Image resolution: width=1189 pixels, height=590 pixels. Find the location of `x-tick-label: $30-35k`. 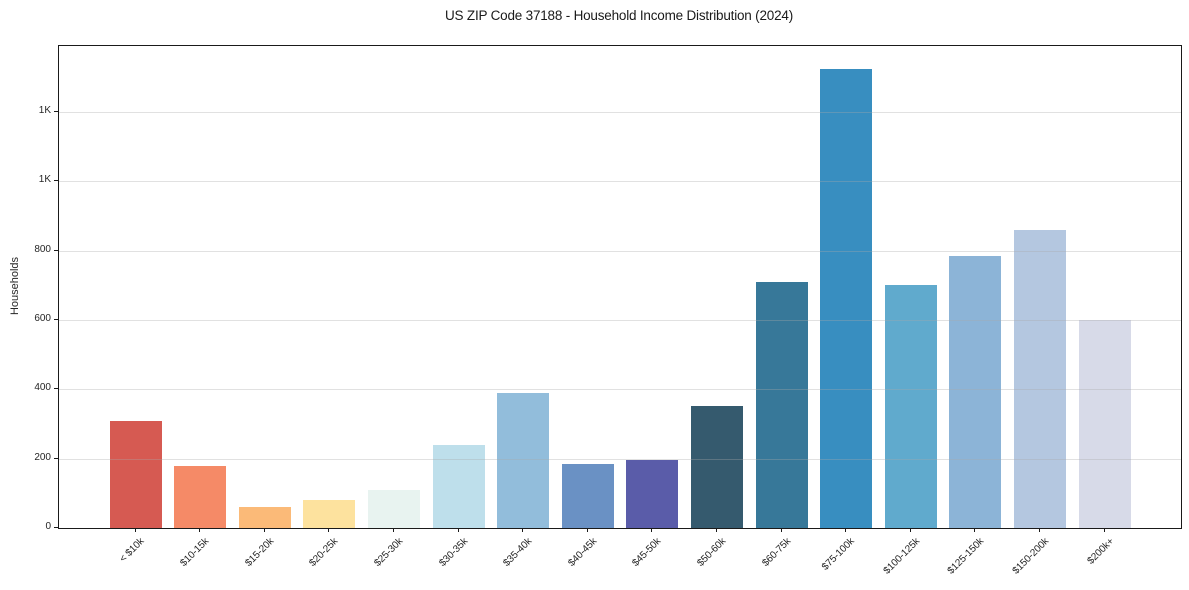

x-tick-label: $30-35k is located at coordinates (453, 552).